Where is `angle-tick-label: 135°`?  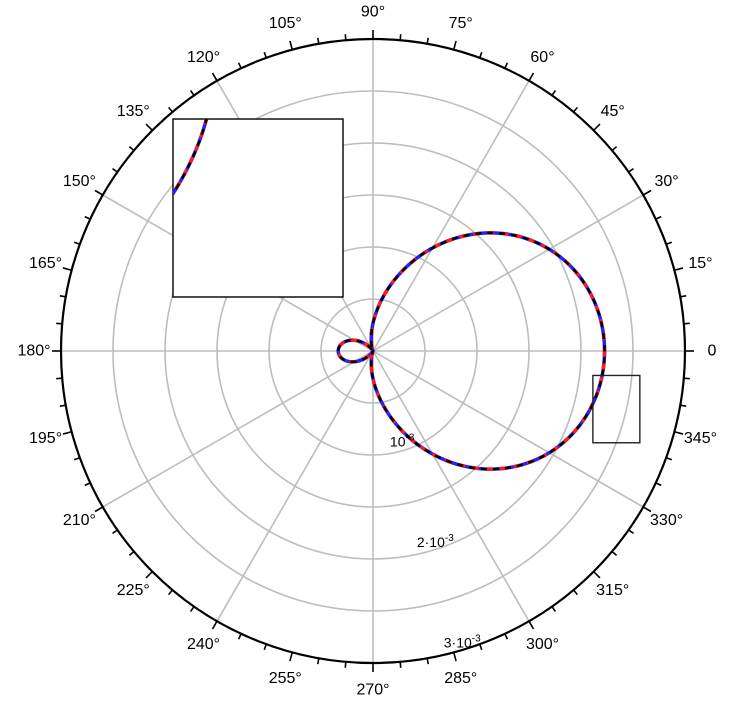
angle-tick-label: 135° is located at coordinates (133, 111).